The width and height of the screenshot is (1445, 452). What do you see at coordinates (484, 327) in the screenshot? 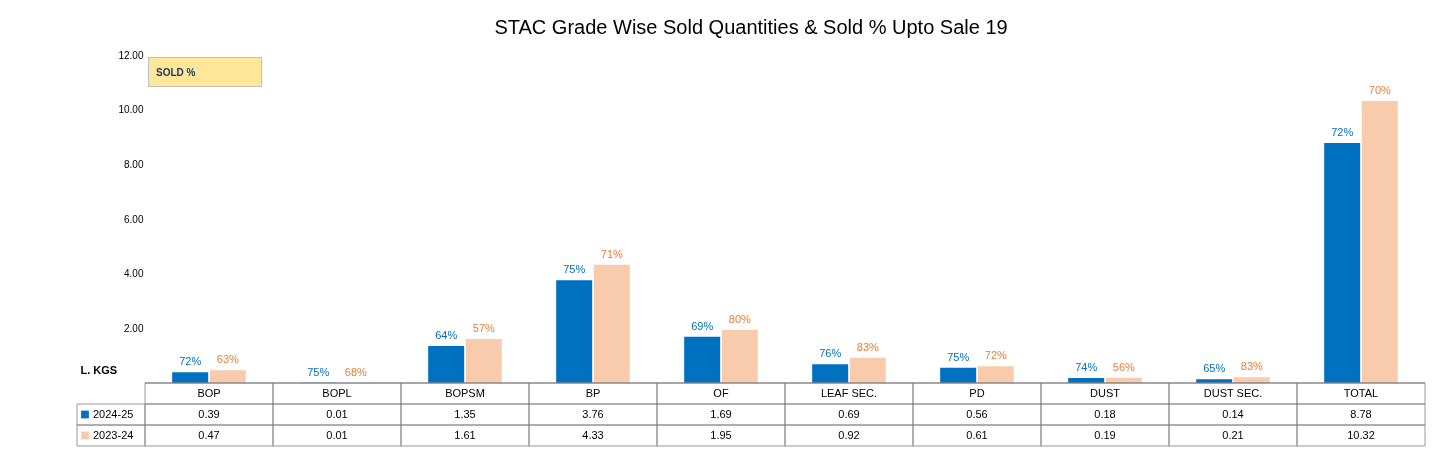
I see `annotation: 57%` at bounding box center [484, 327].